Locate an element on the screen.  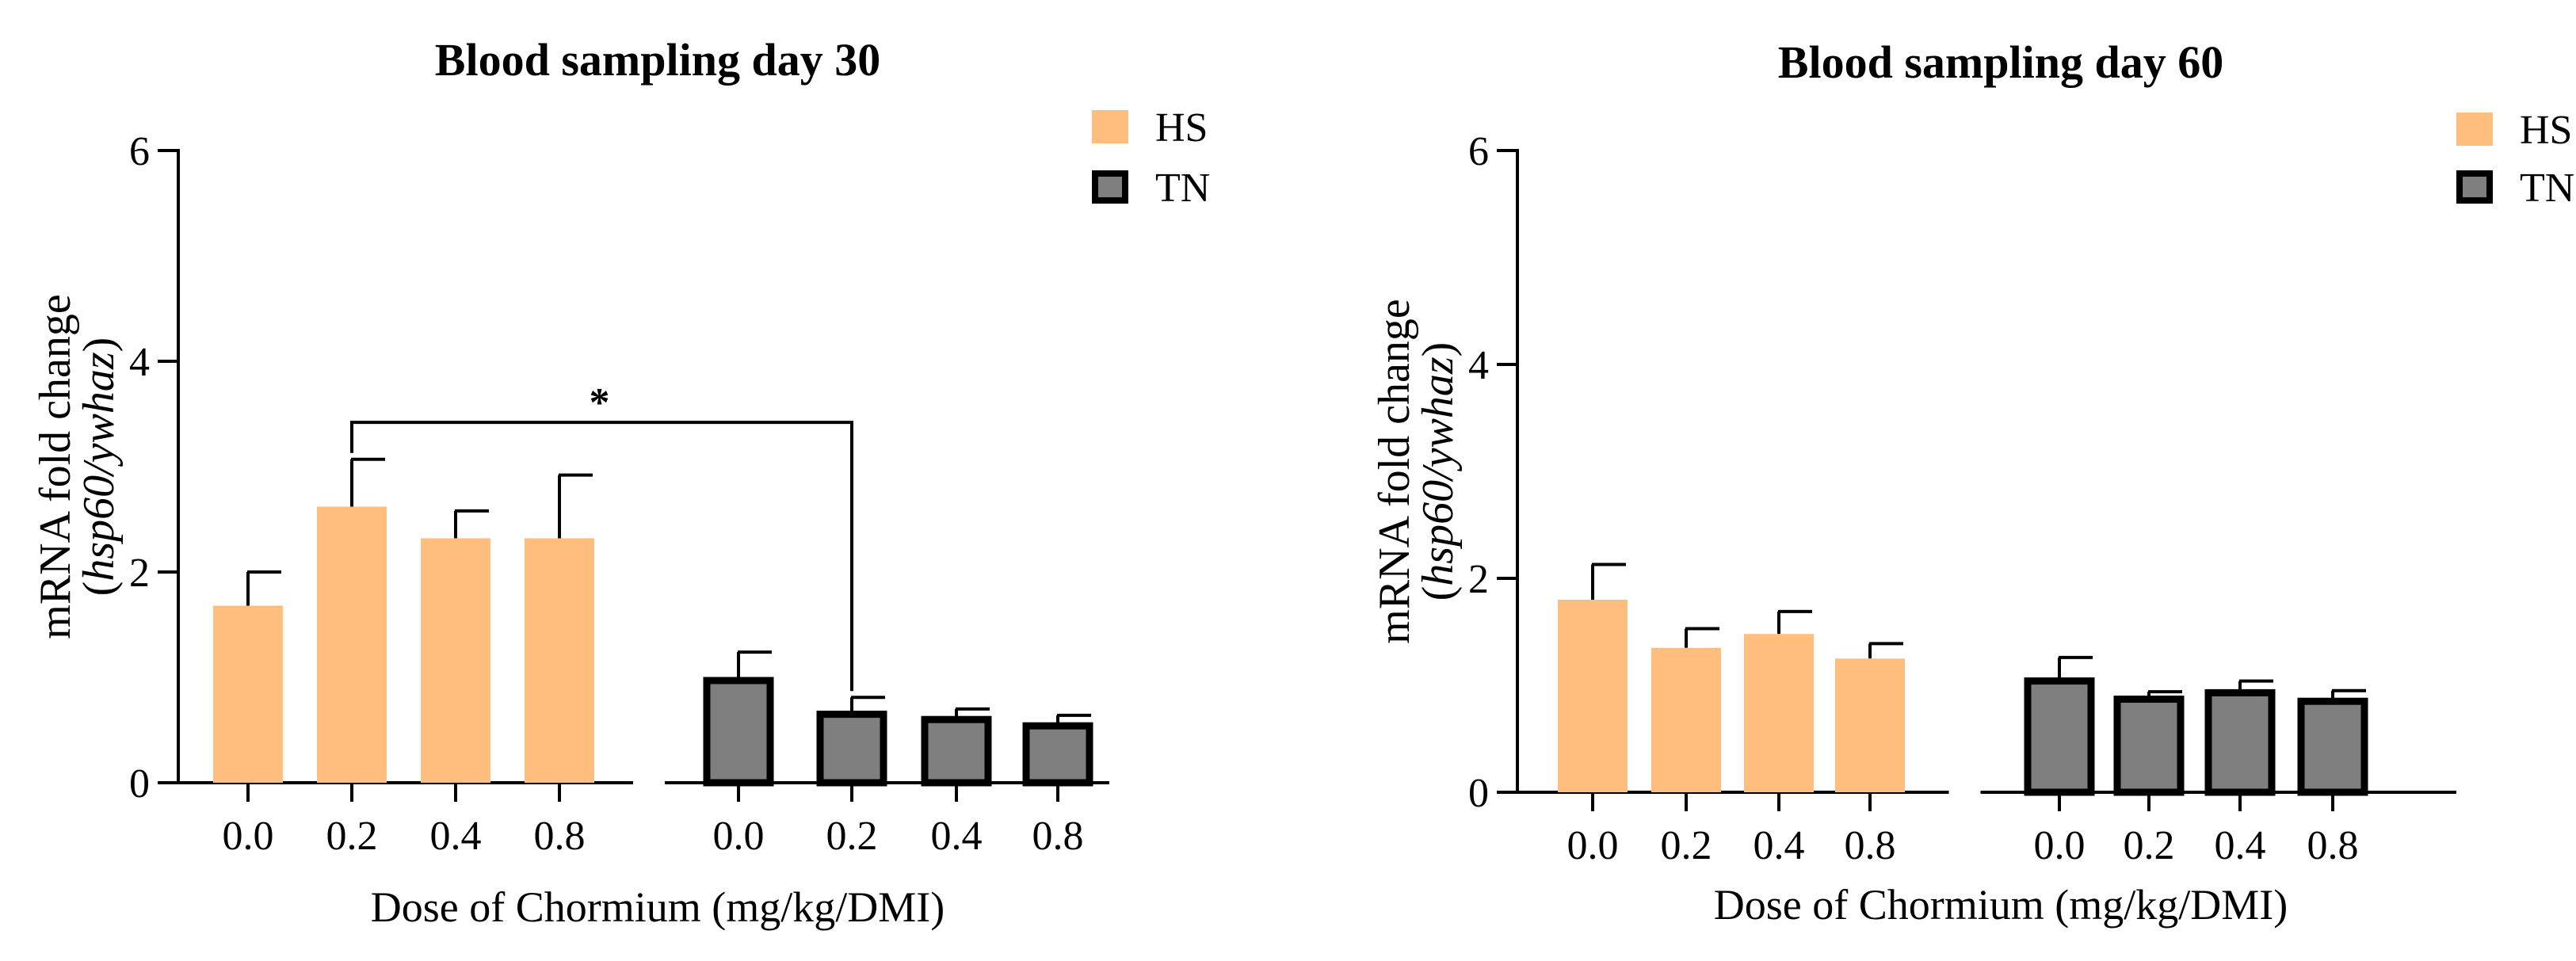
significance-bracket is located at coordinates (601, 556).